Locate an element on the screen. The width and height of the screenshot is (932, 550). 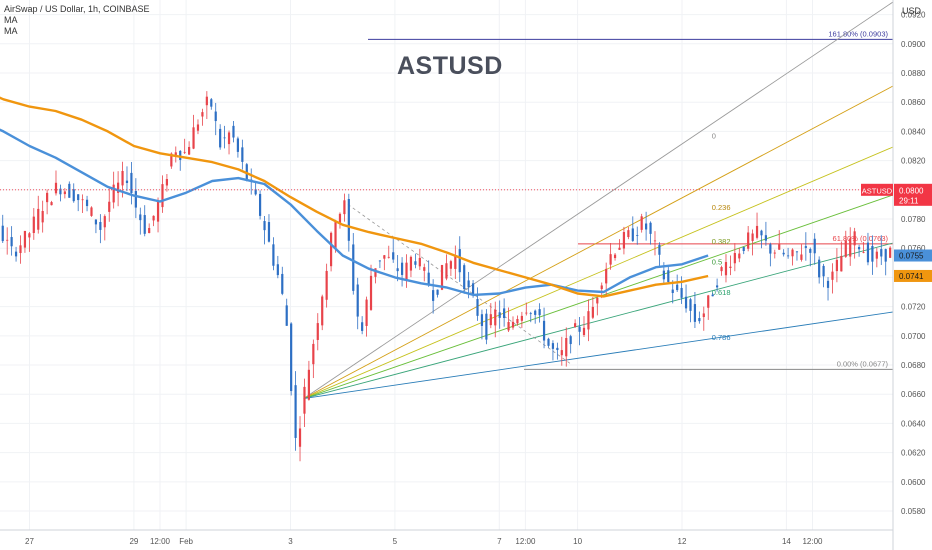
y-tick-label: 0.0840 is located at coordinates (913, 131).